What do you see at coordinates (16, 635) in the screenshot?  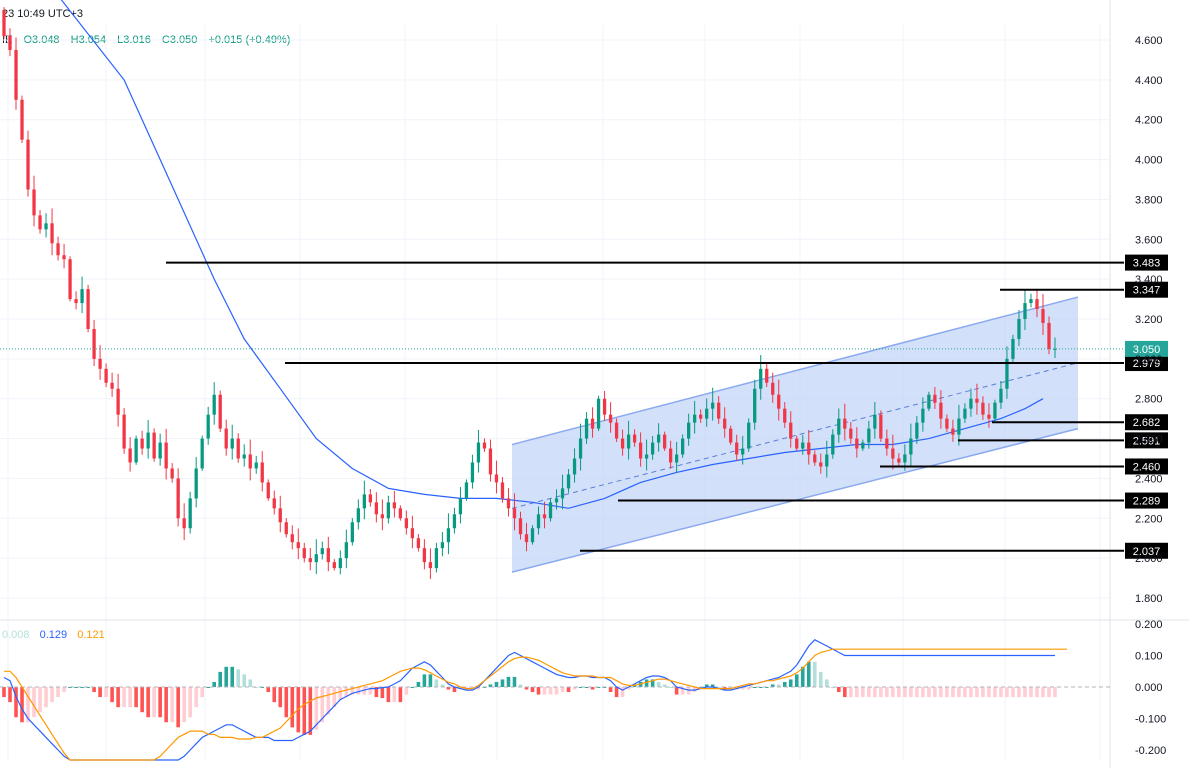 I see `macd-histogram-value: 0.008` at bounding box center [16, 635].